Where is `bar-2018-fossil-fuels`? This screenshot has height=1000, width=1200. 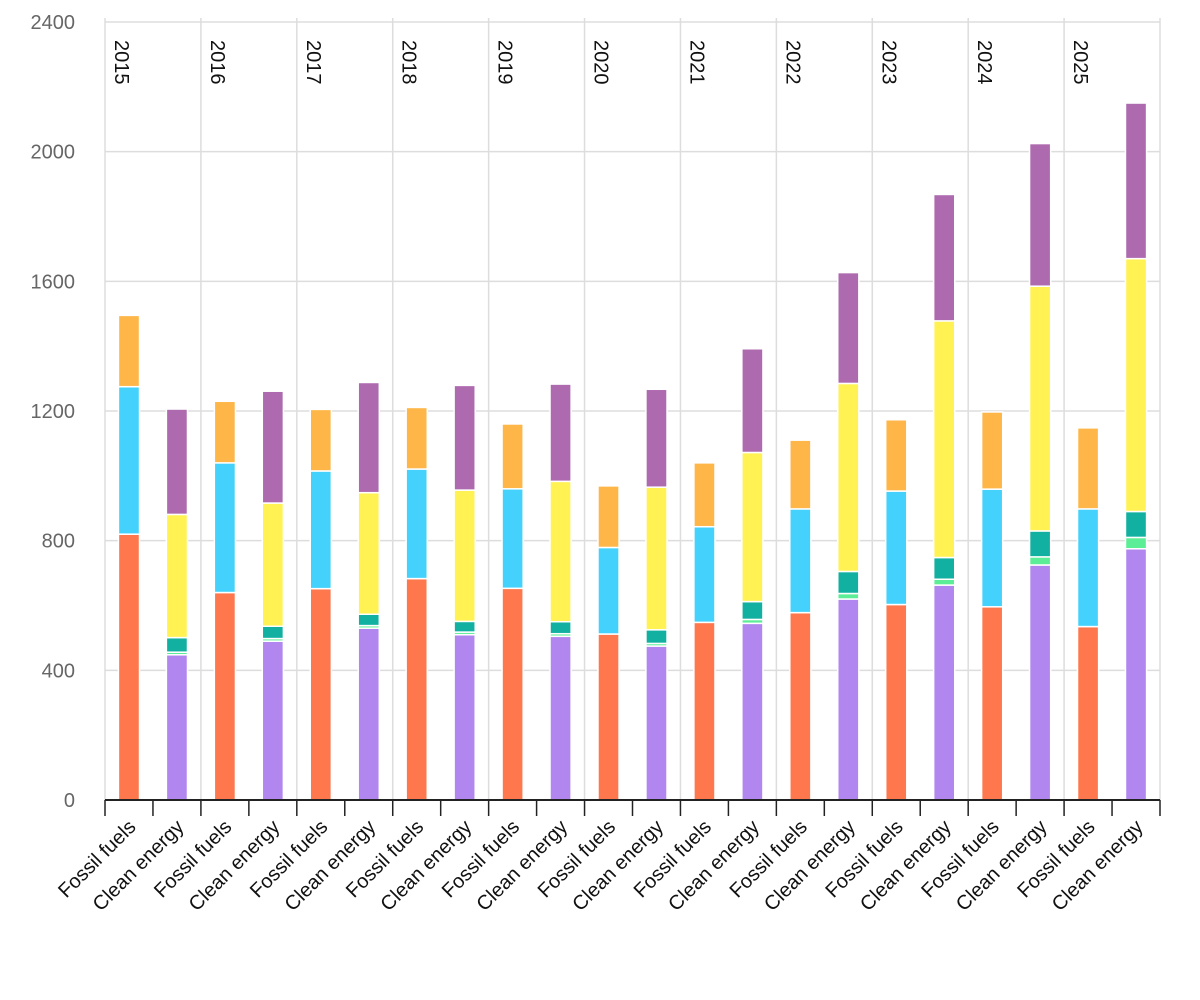 bar-2018-fossil-fuels is located at coordinates (417, 603).